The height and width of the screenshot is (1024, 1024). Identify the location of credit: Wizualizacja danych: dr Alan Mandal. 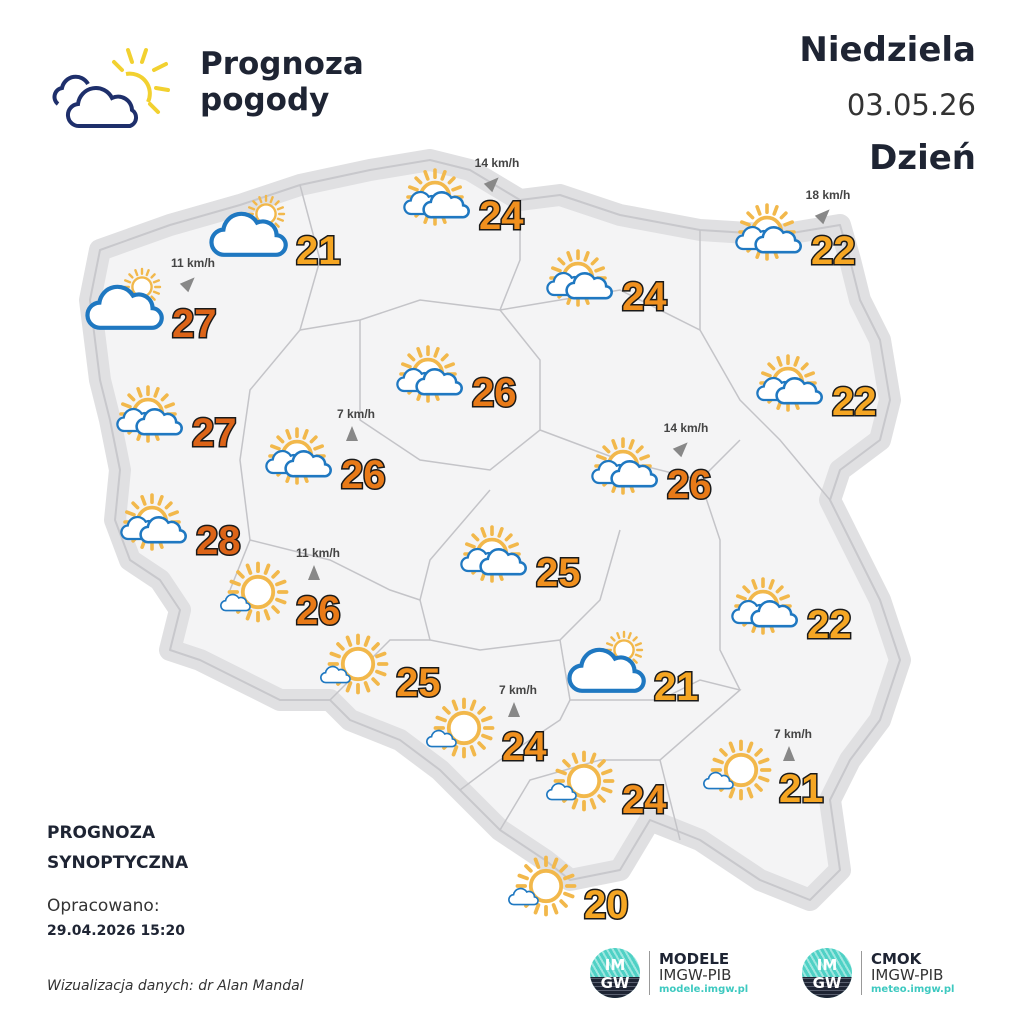
(175, 986).